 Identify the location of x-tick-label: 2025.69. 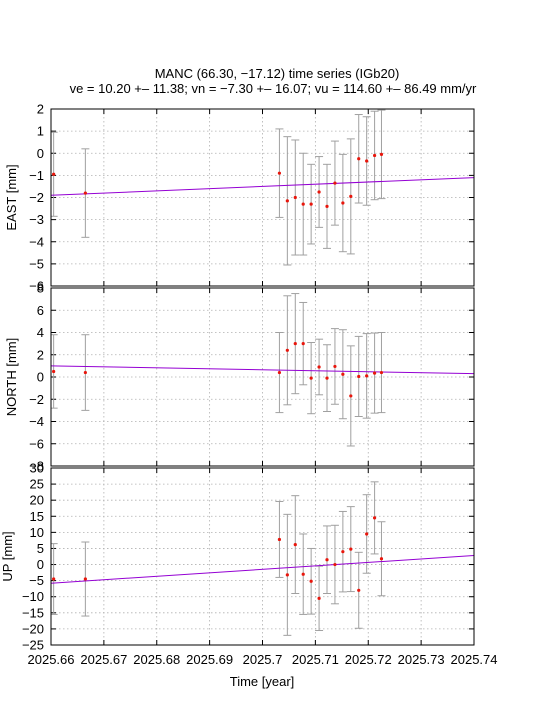
(209, 659).